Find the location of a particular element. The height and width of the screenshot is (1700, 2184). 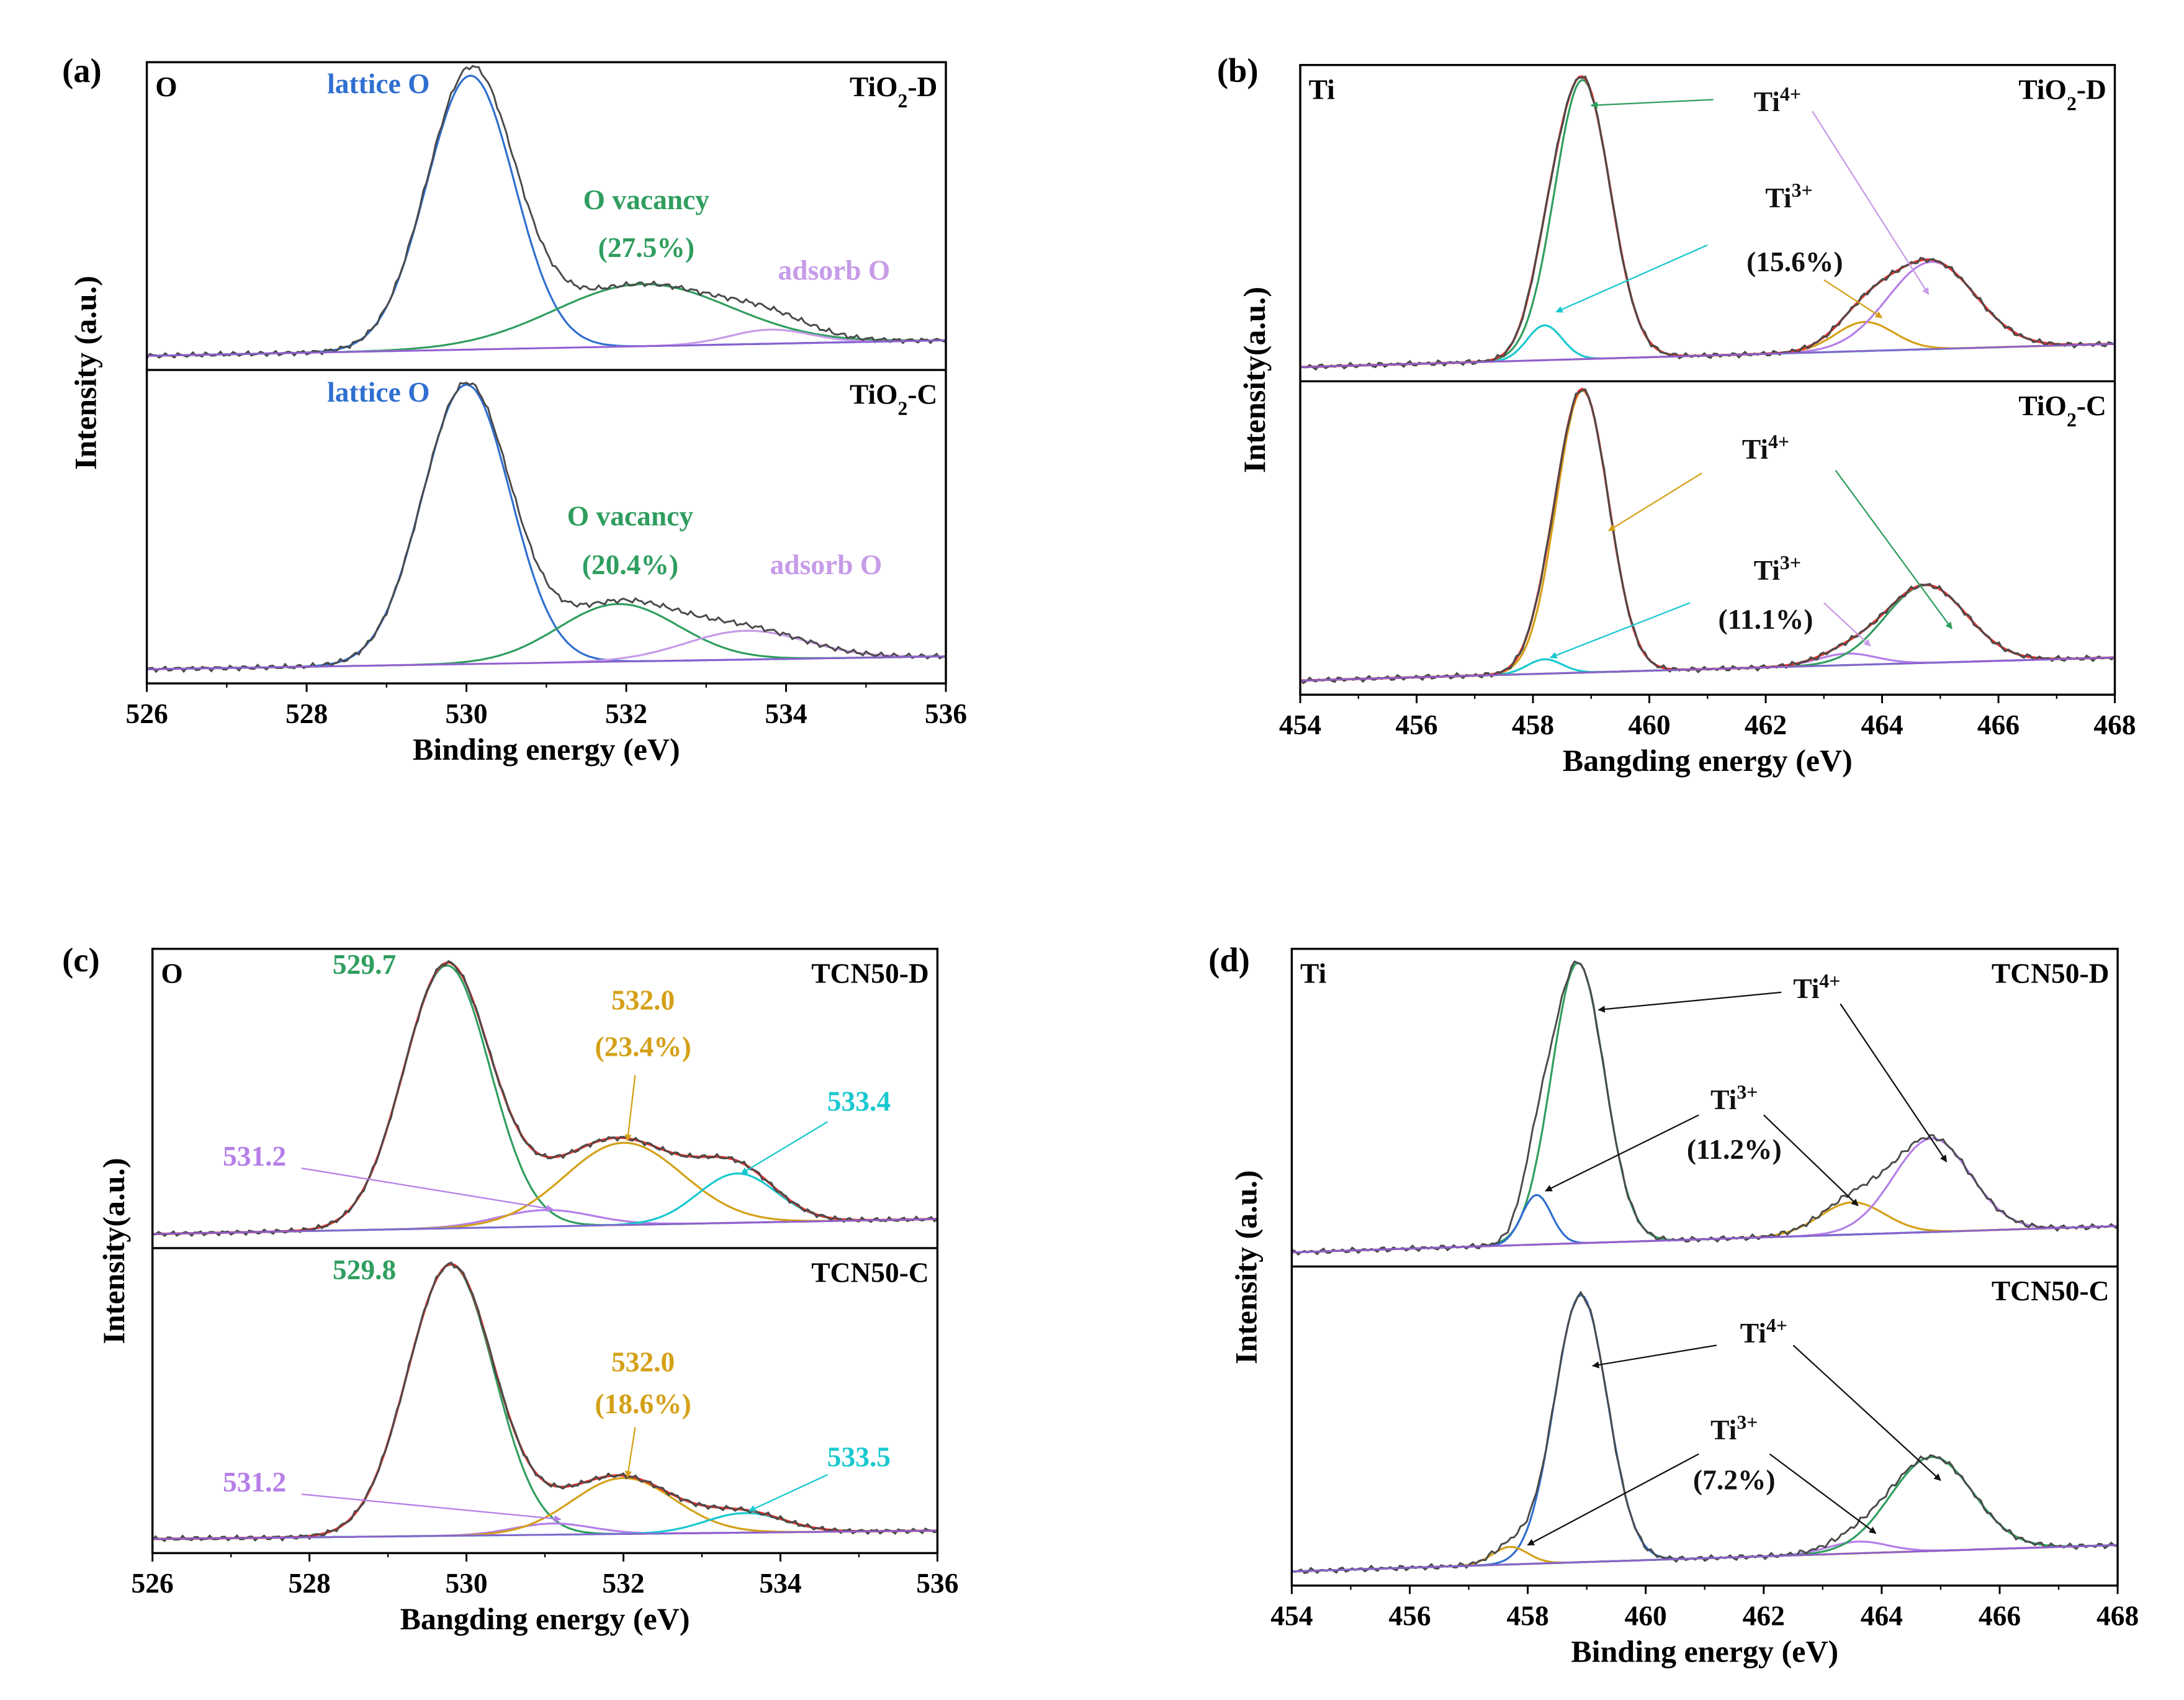

x-tick-label: 458 is located at coordinates (1533, 724).